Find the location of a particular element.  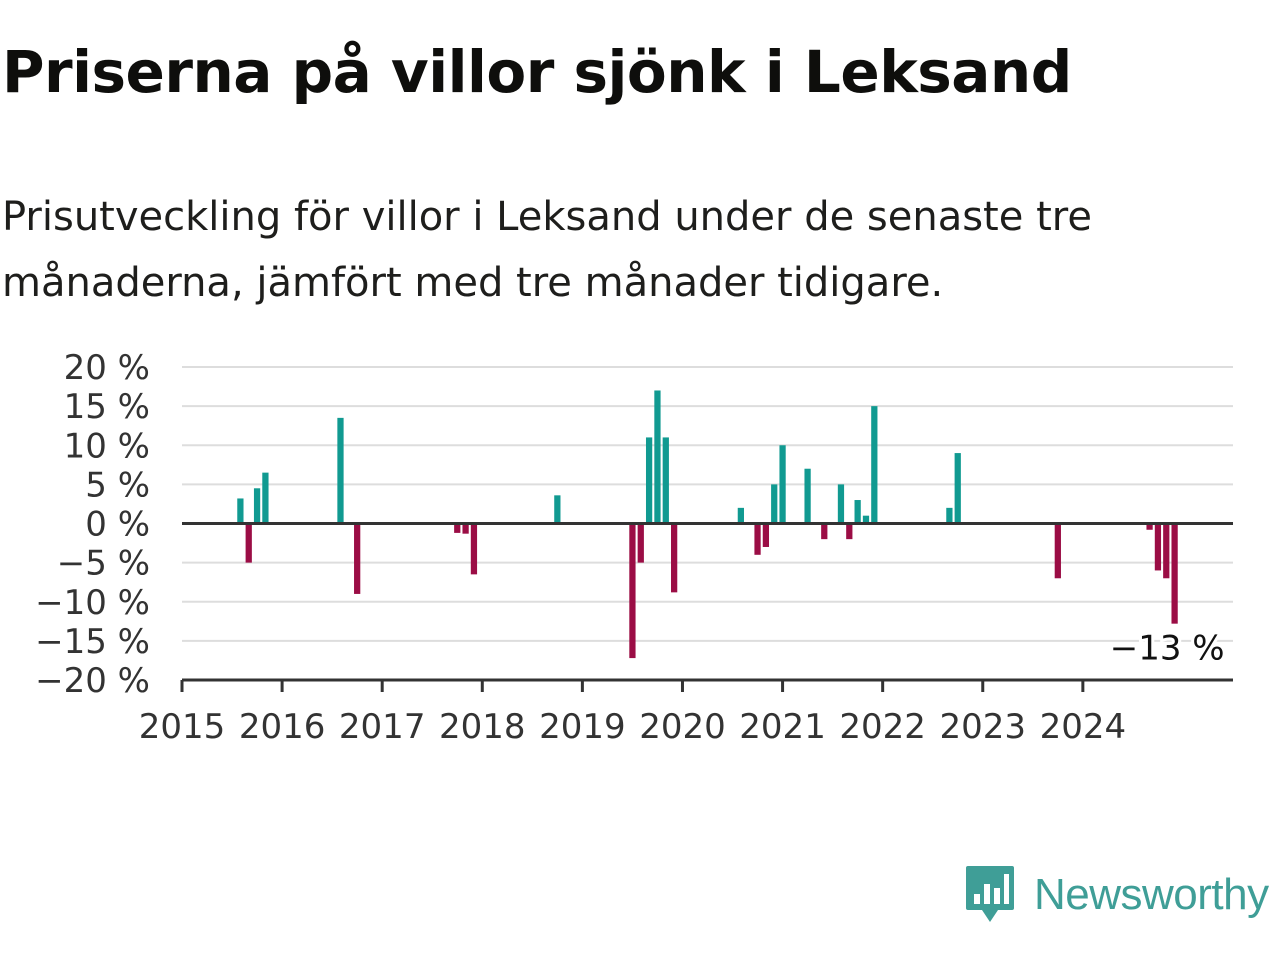

x-tick-label: 2017 is located at coordinates (382, 727).